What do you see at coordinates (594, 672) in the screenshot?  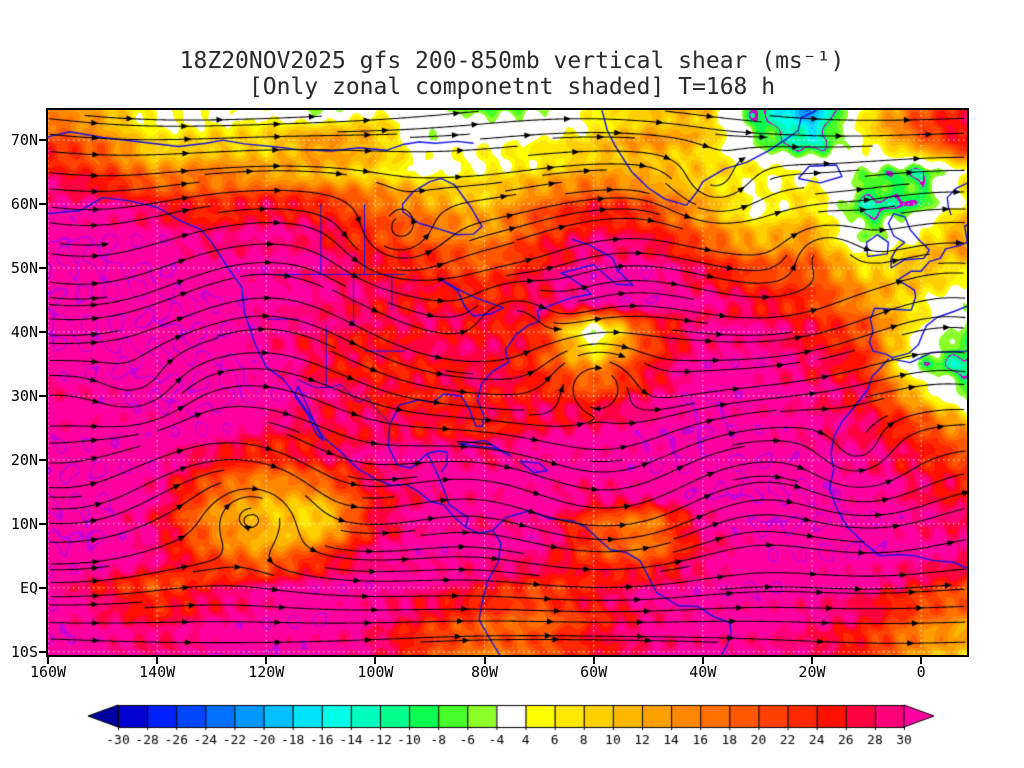 I see `x-axis-label: 60W` at bounding box center [594, 672].